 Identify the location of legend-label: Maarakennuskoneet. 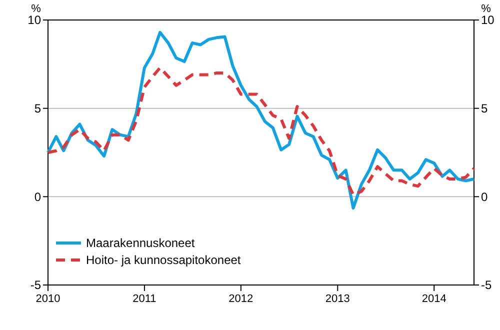
(141, 243).